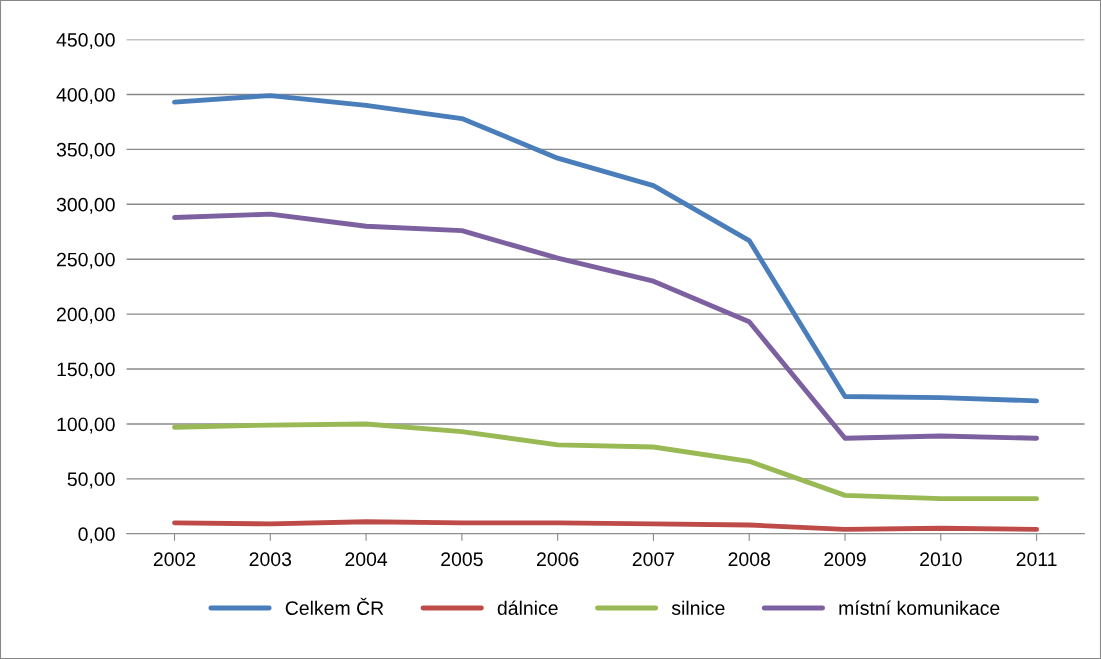 The image size is (1101, 659). I want to click on x-tick-label: 2002, so click(174, 559).